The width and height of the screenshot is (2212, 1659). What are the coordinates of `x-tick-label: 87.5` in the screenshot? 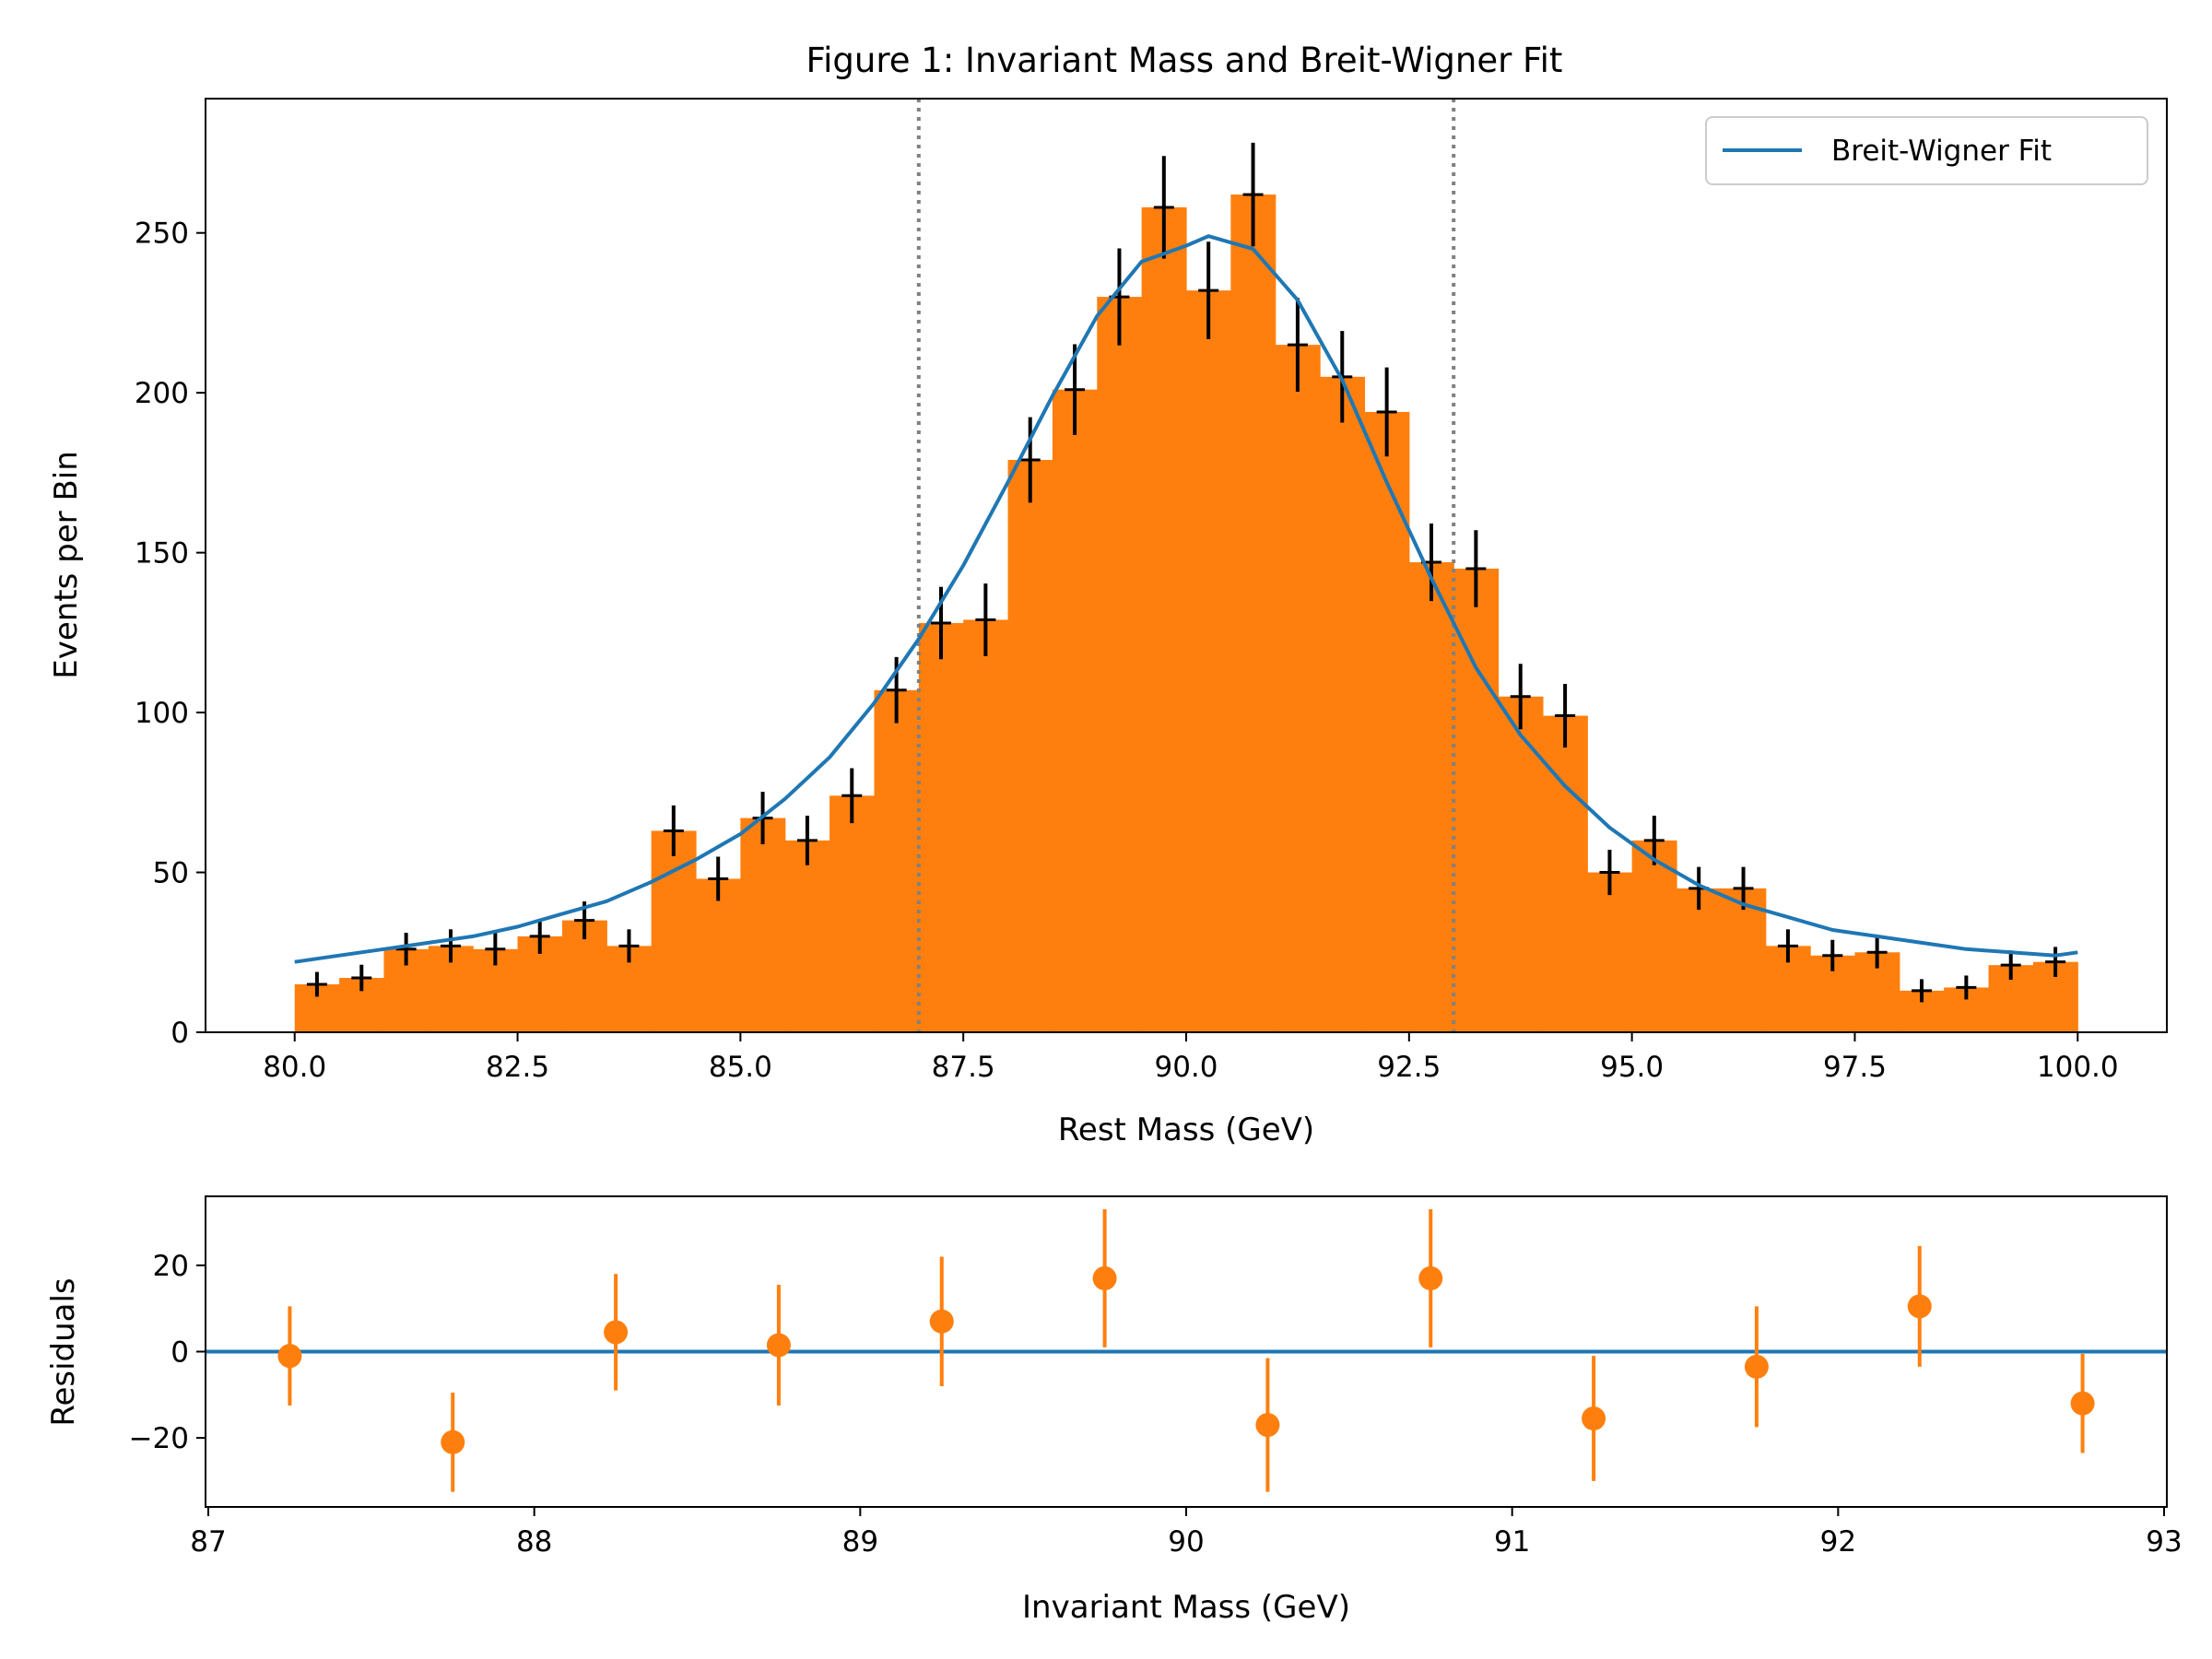 It's located at (963, 1067).